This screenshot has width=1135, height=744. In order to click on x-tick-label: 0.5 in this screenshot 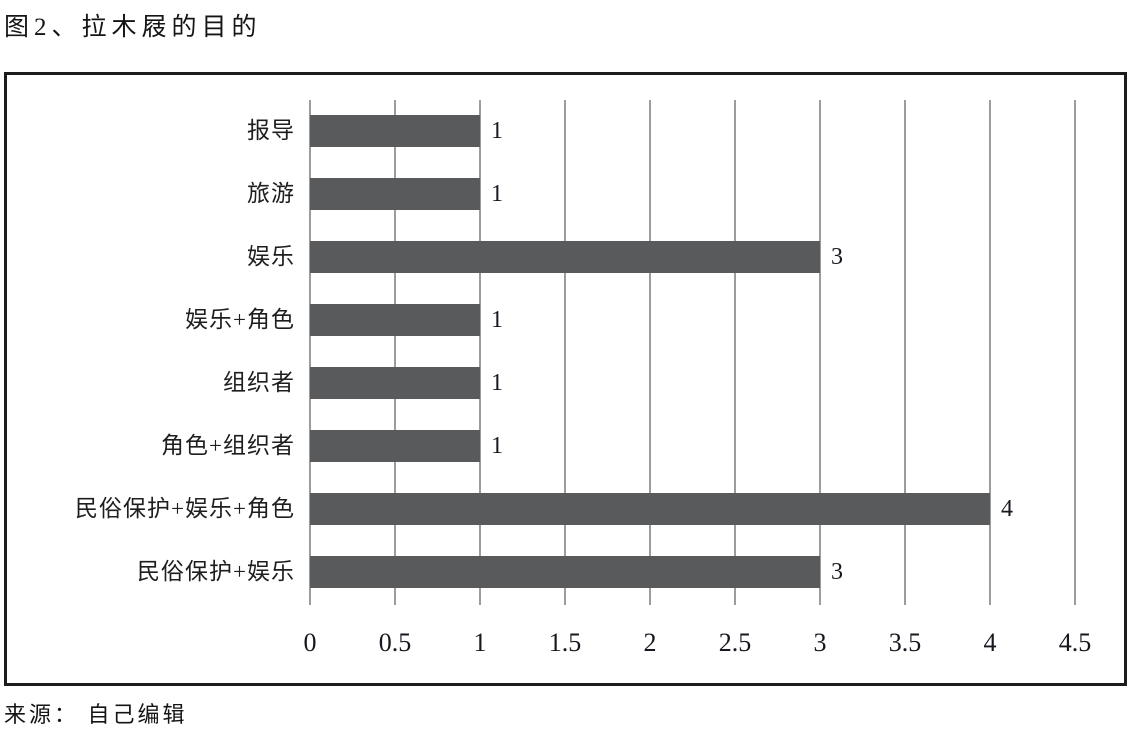, I will do `click(395, 642)`.